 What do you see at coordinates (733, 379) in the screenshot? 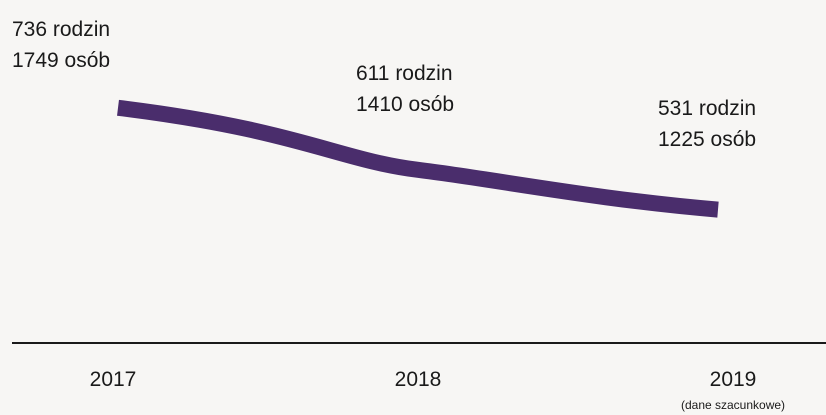
I see `x-tick-label-2019: 2019` at bounding box center [733, 379].